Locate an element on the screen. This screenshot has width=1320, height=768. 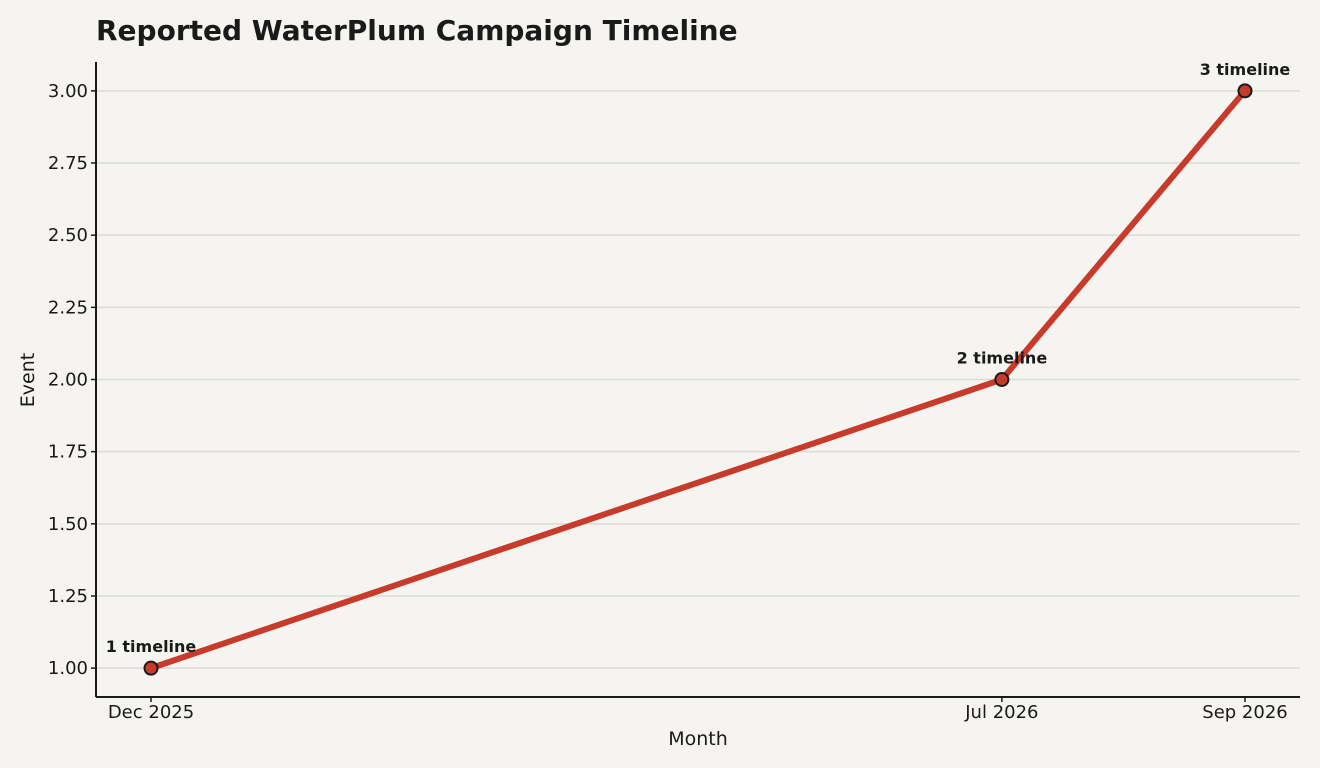
x-tick-label: Jul 2026 is located at coordinates (1001, 712).